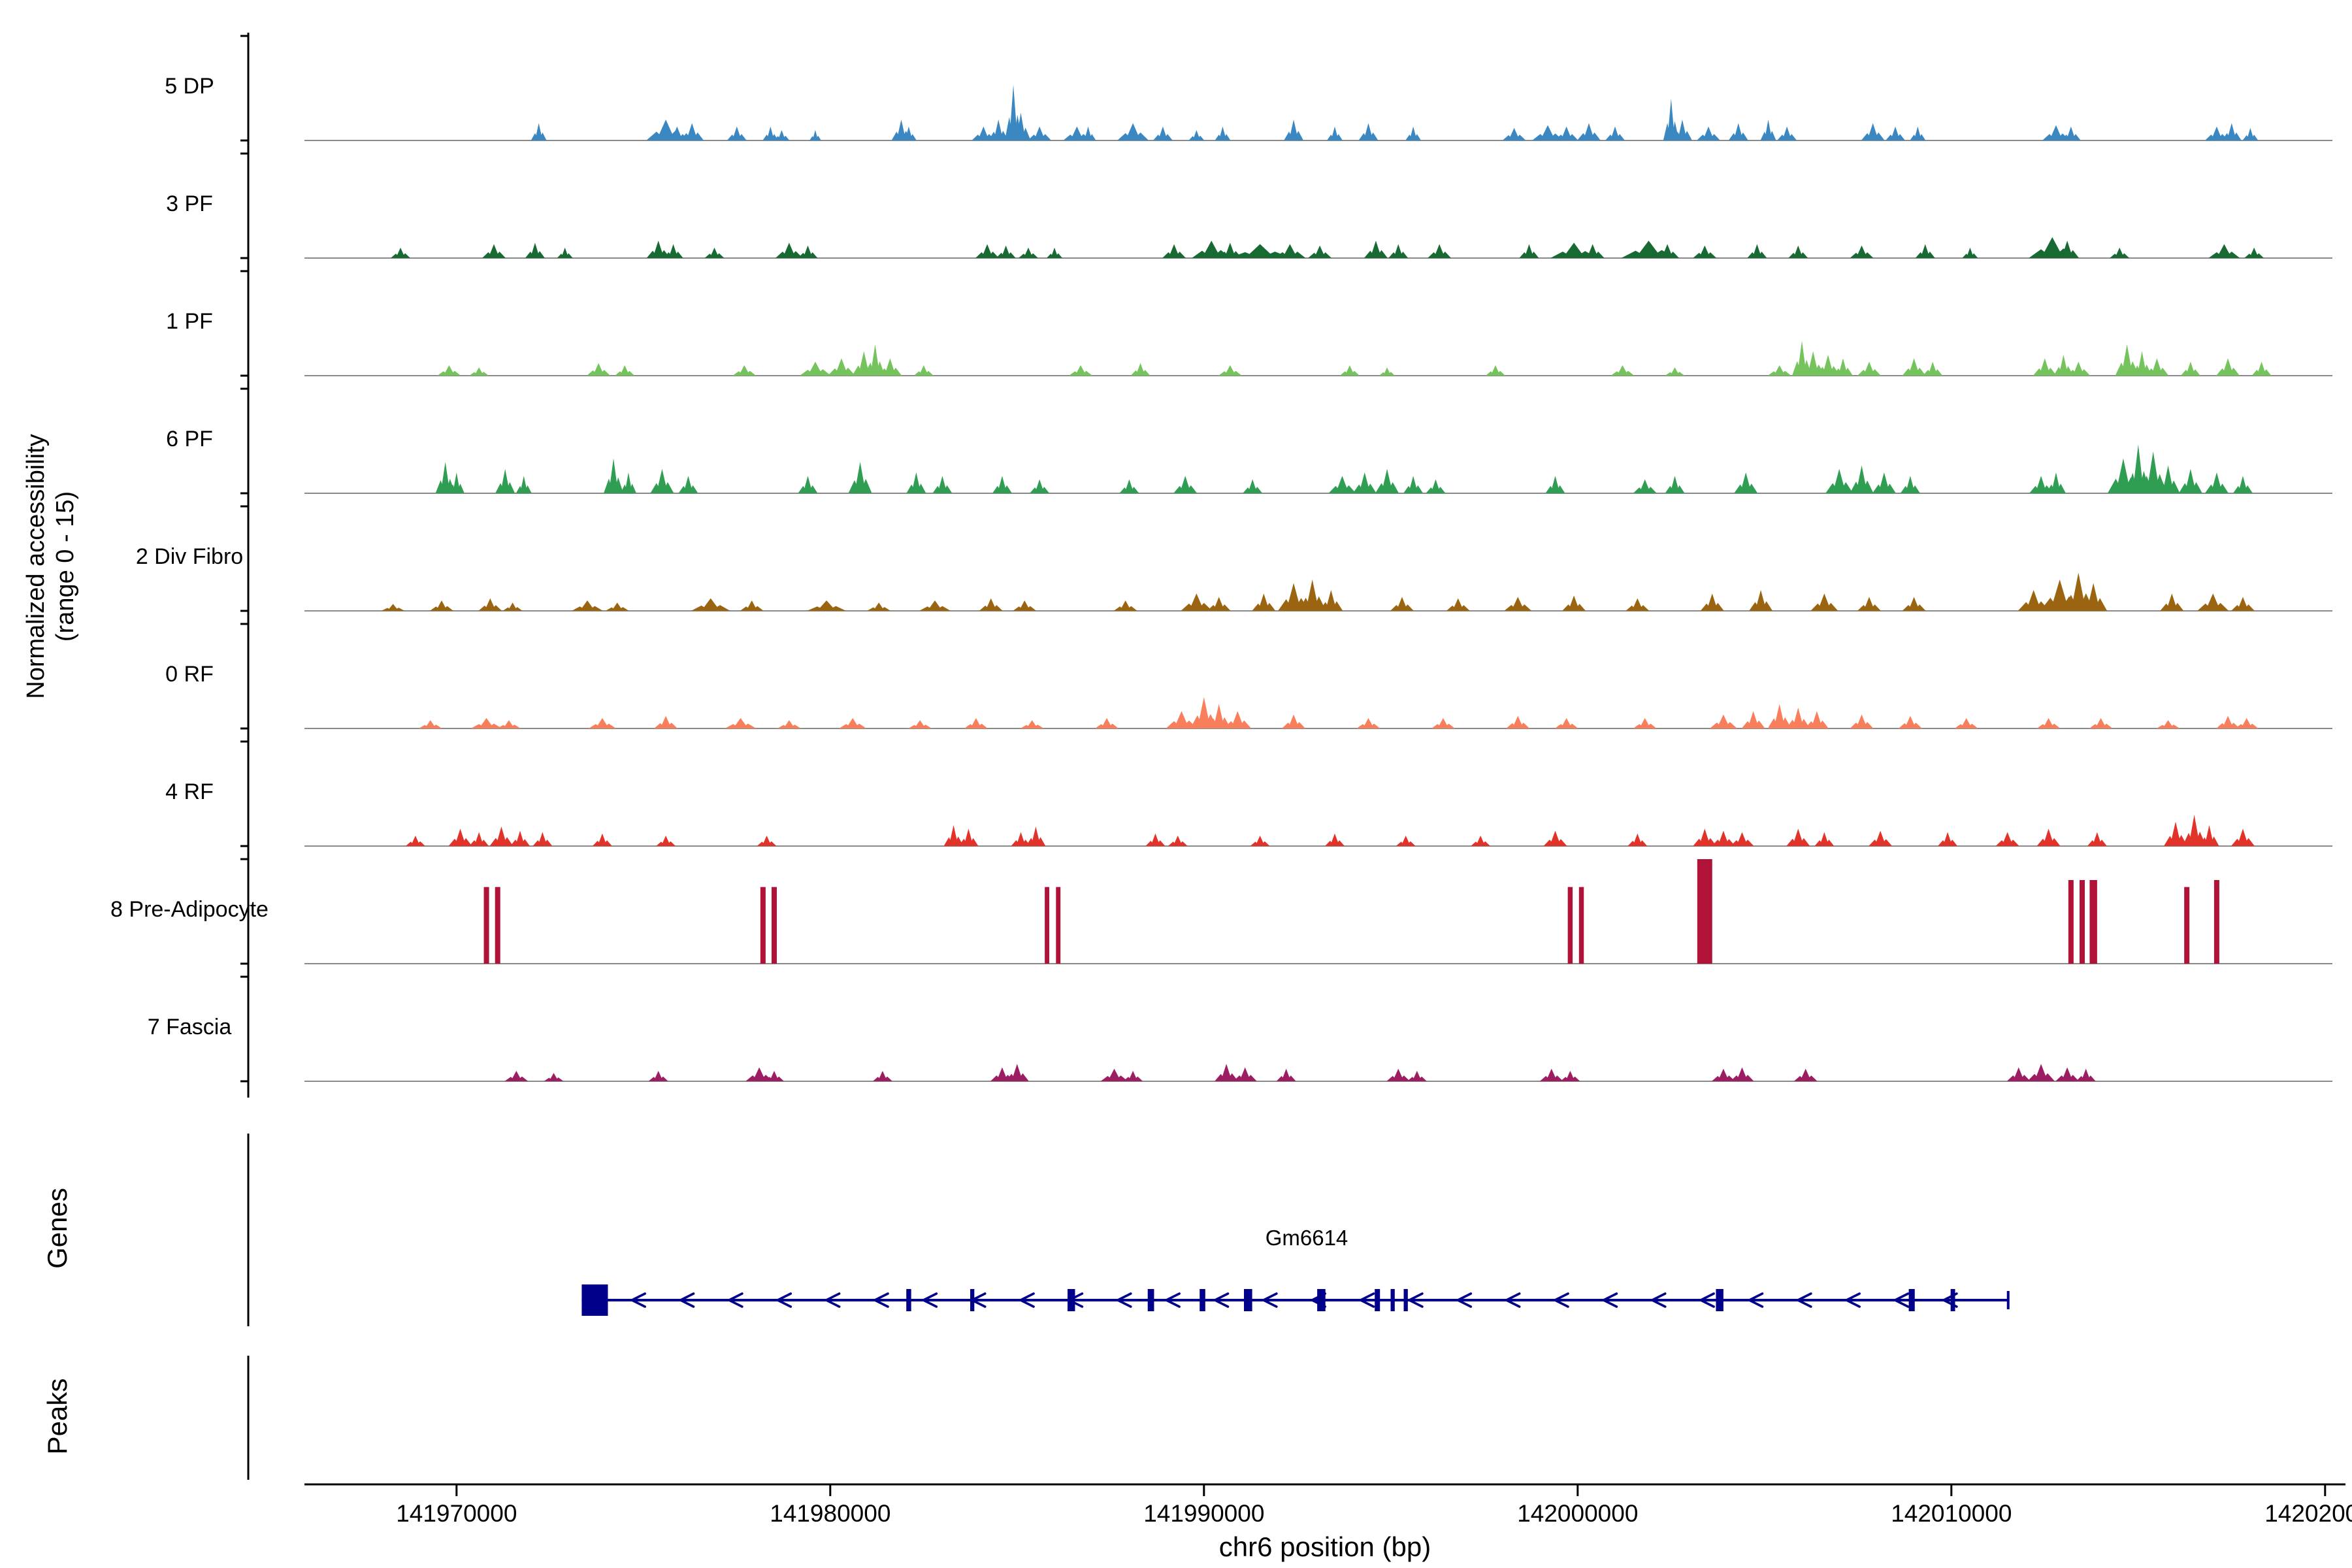  What do you see at coordinates (1354, 358) in the screenshot?
I see `track-signal-1-pf` at bounding box center [1354, 358].